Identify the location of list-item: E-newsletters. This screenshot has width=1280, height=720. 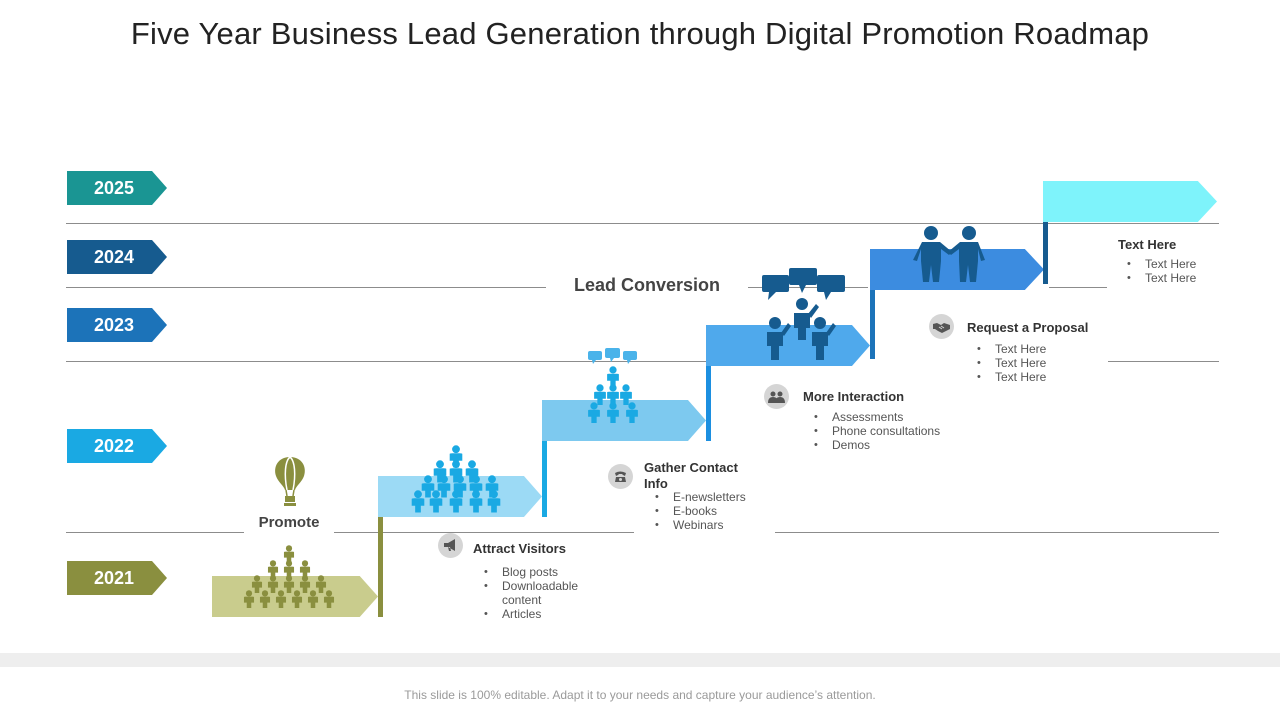
(724, 497).